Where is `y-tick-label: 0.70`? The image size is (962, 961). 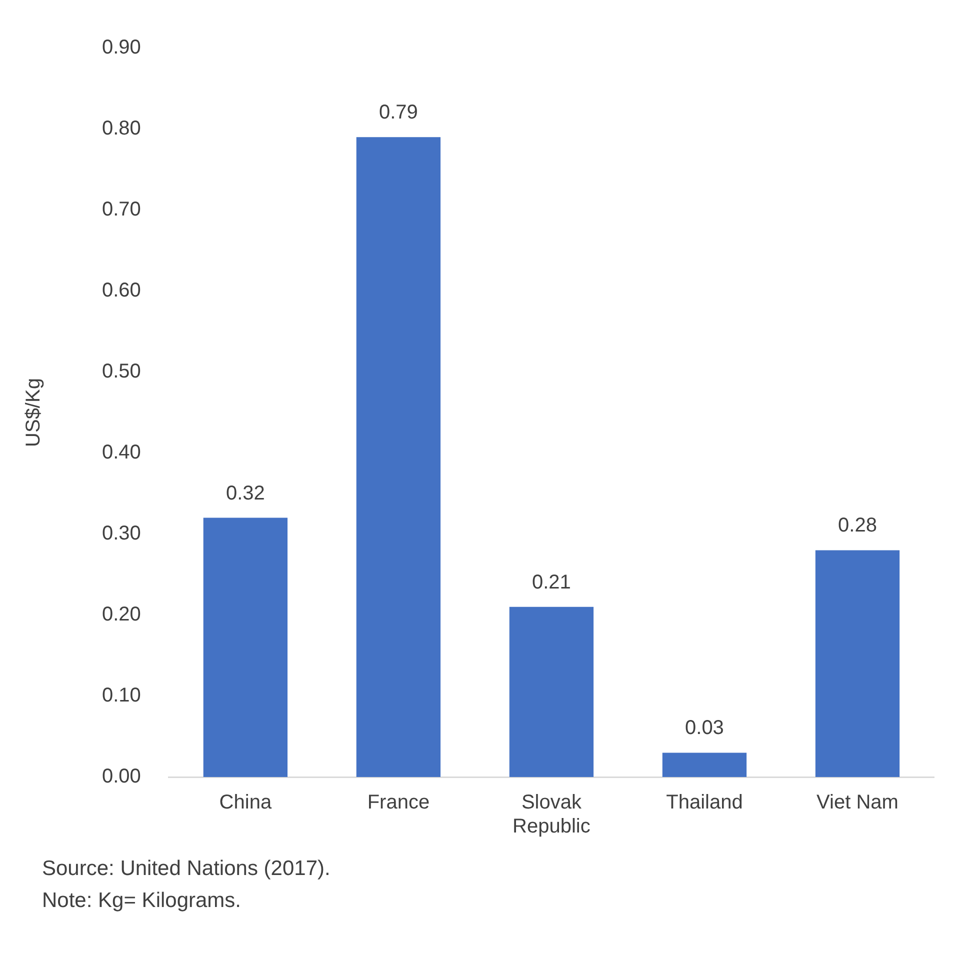 y-tick-label: 0.70 is located at coordinates (121, 209).